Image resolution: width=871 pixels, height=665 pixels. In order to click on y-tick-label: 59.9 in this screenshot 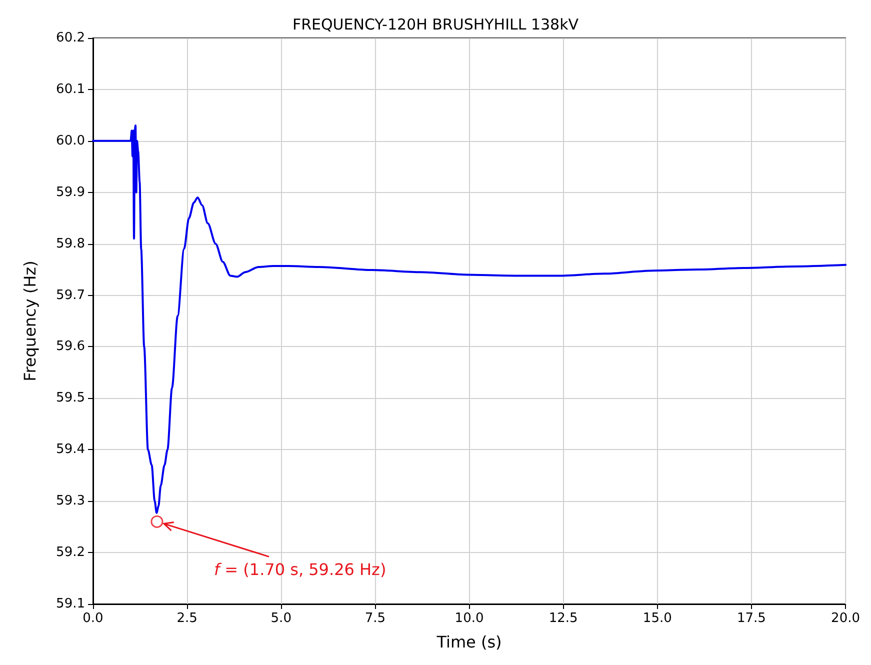, I will do `click(70, 192)`.